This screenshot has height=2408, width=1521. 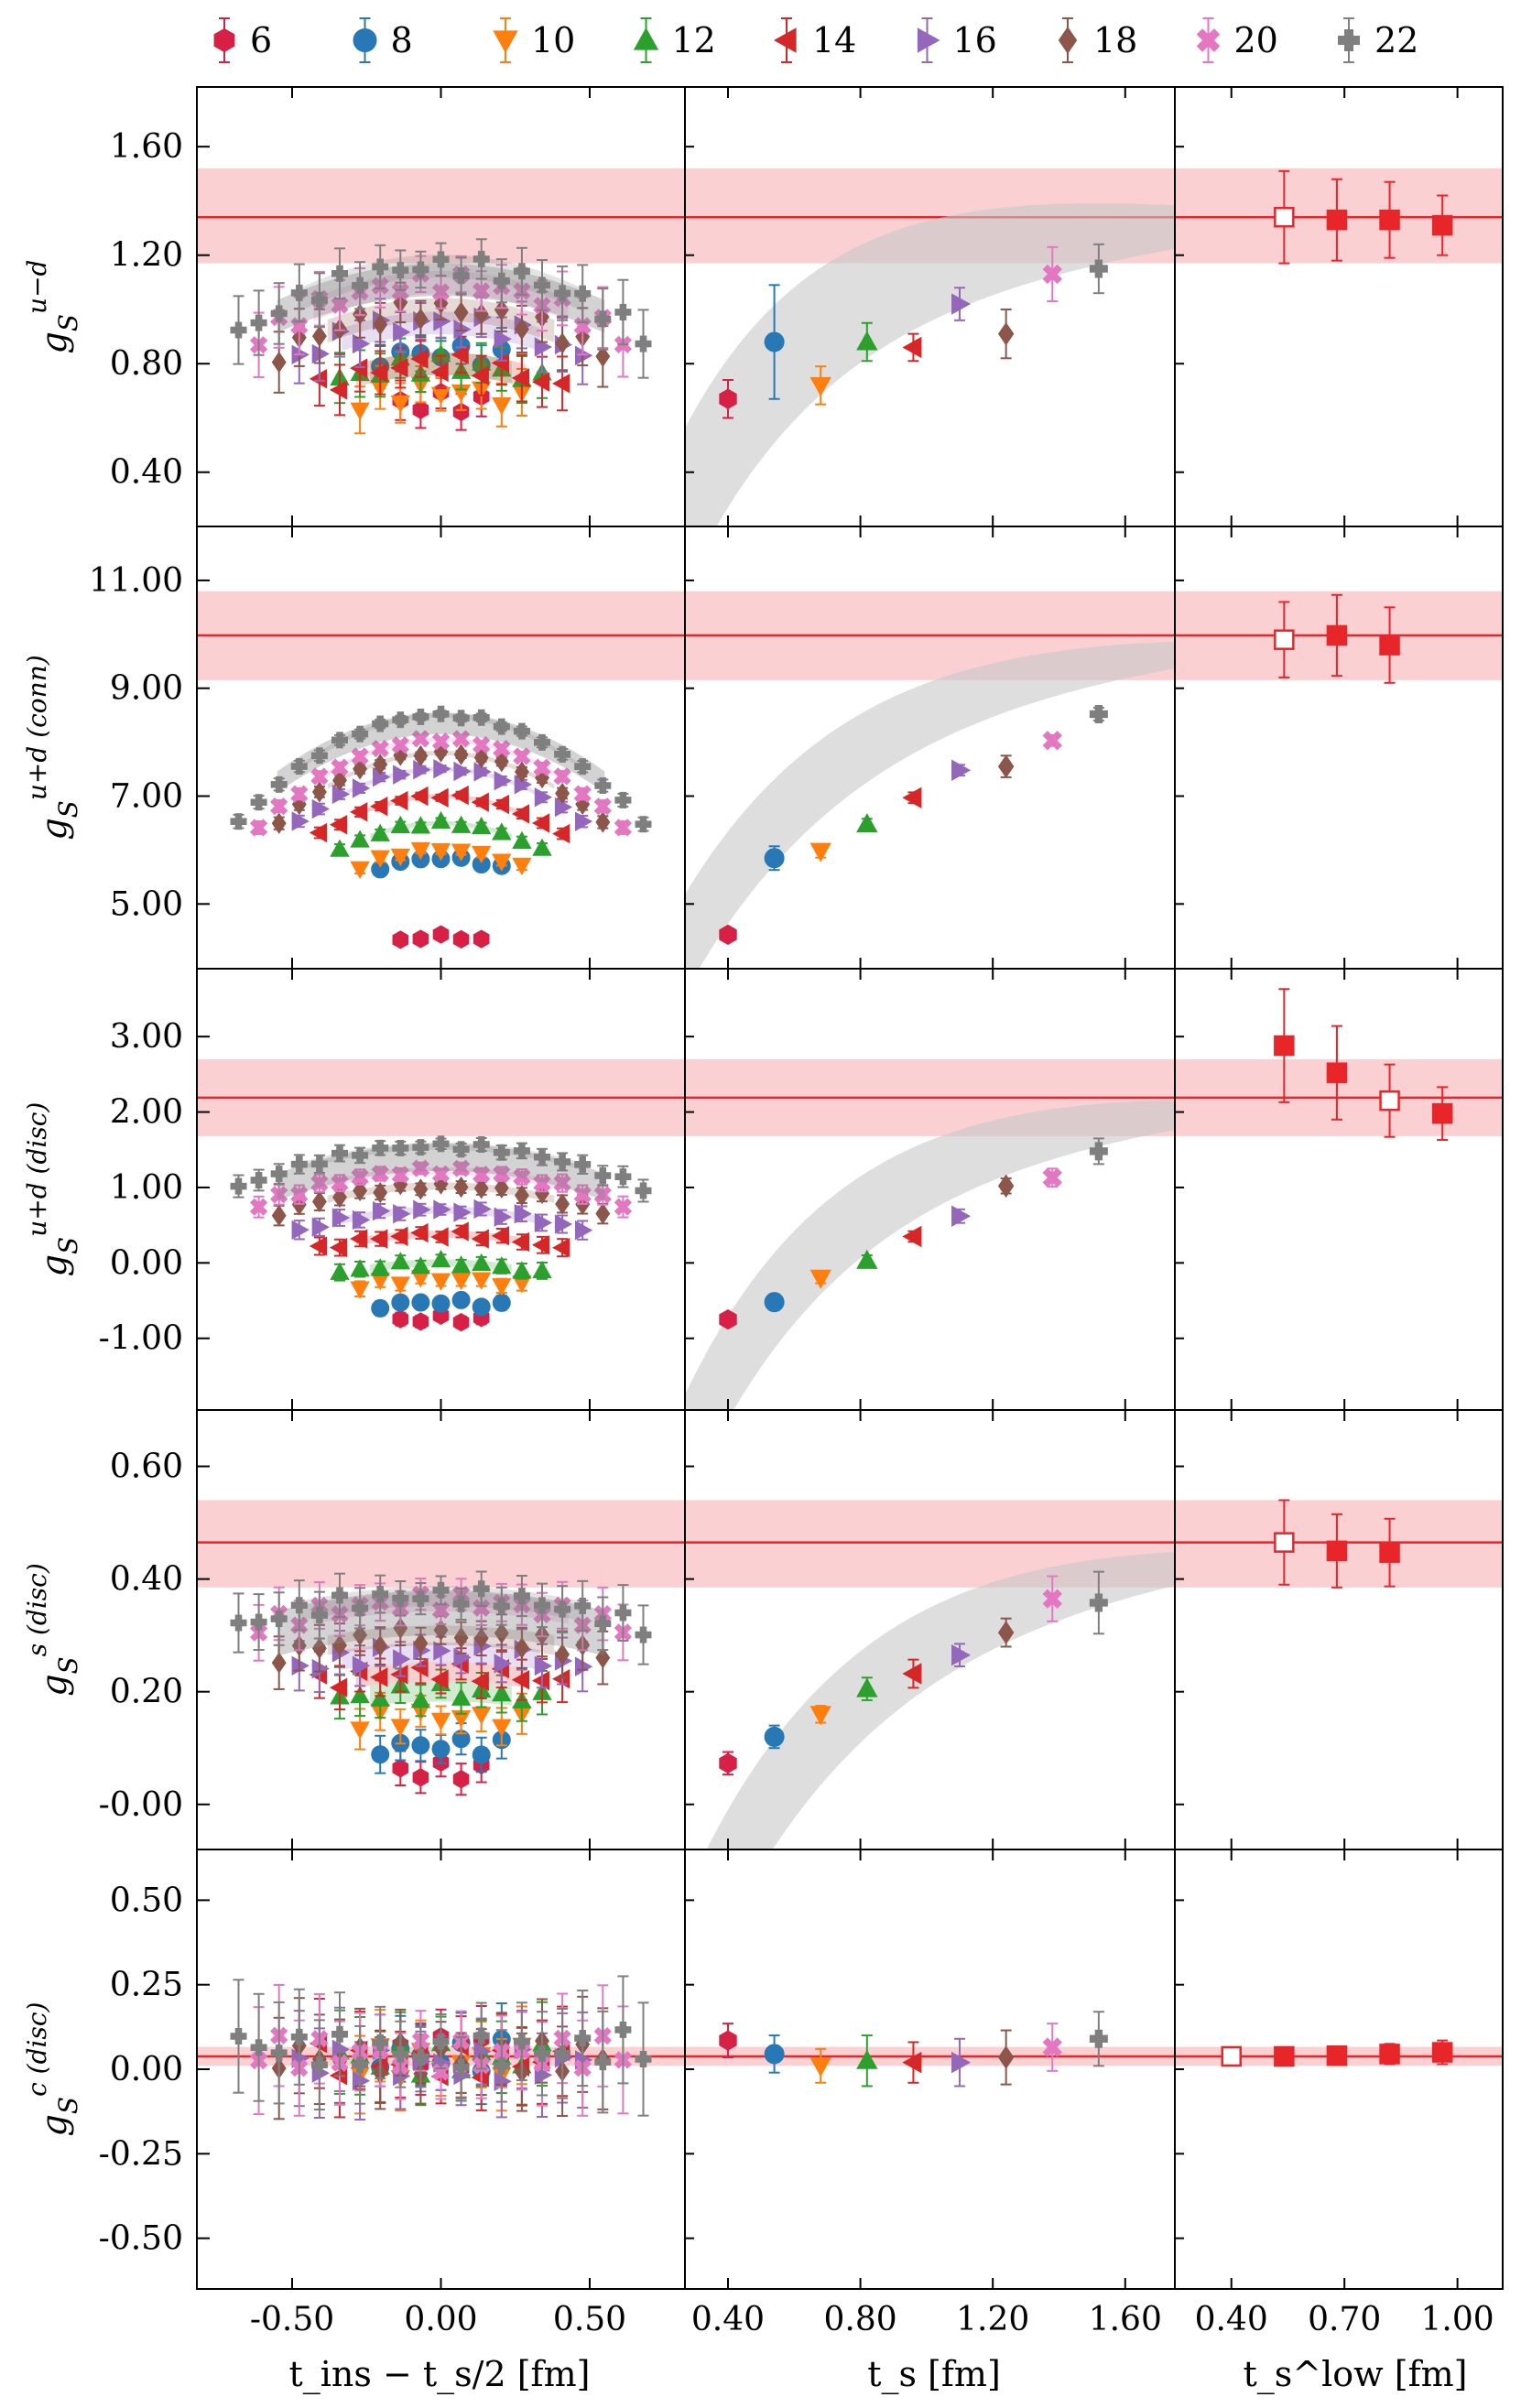 I want to click on legend-label-16: 16, so click(x=975, y=40).